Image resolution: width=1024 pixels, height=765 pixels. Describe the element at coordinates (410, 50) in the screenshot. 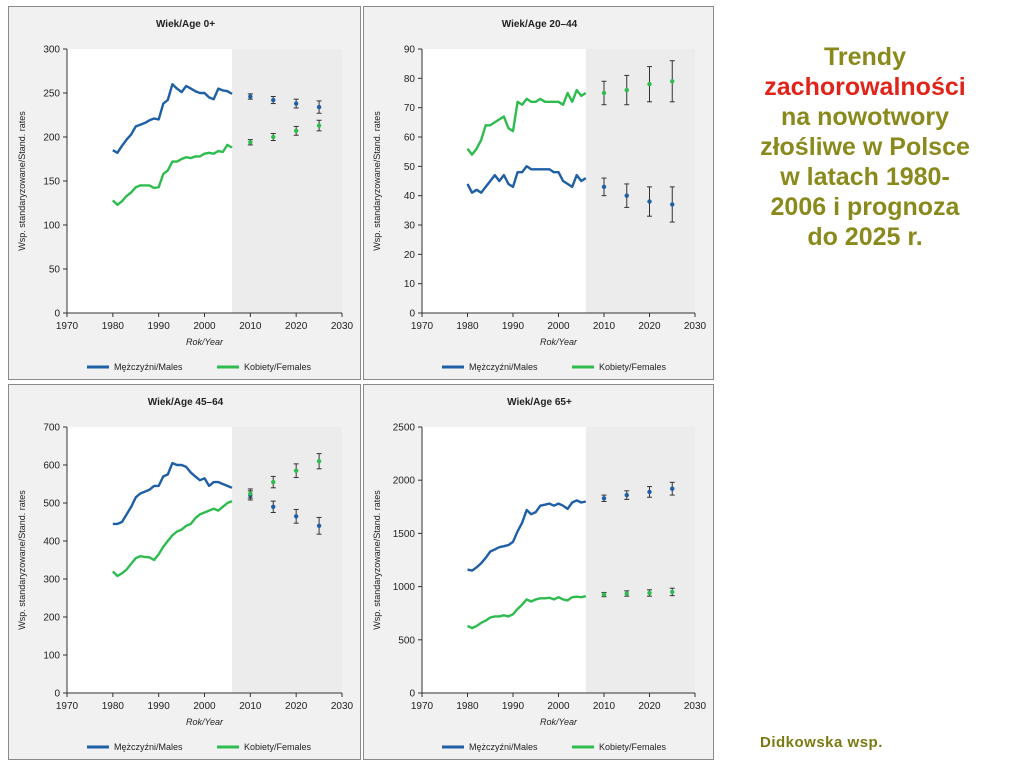

I see `y-tick-label: 90` at that location.